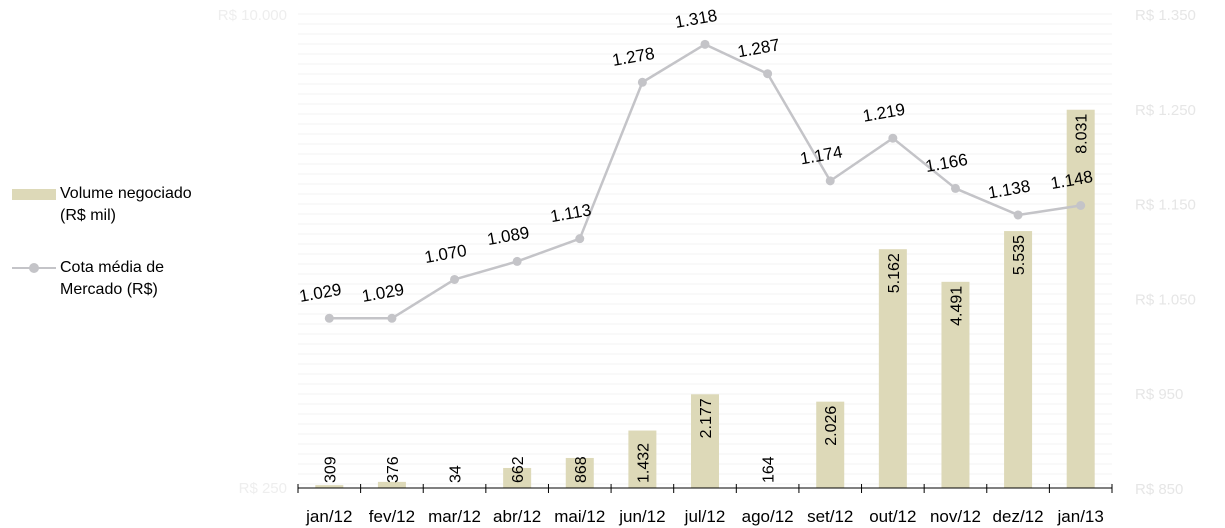 Image resolution: width=1225 pixels, height=528 pixels. What do you see at coordinates (830, 516) in the screenshot?
I see `x-axis-tick-label: set/12` at bounding box center [830, 516].